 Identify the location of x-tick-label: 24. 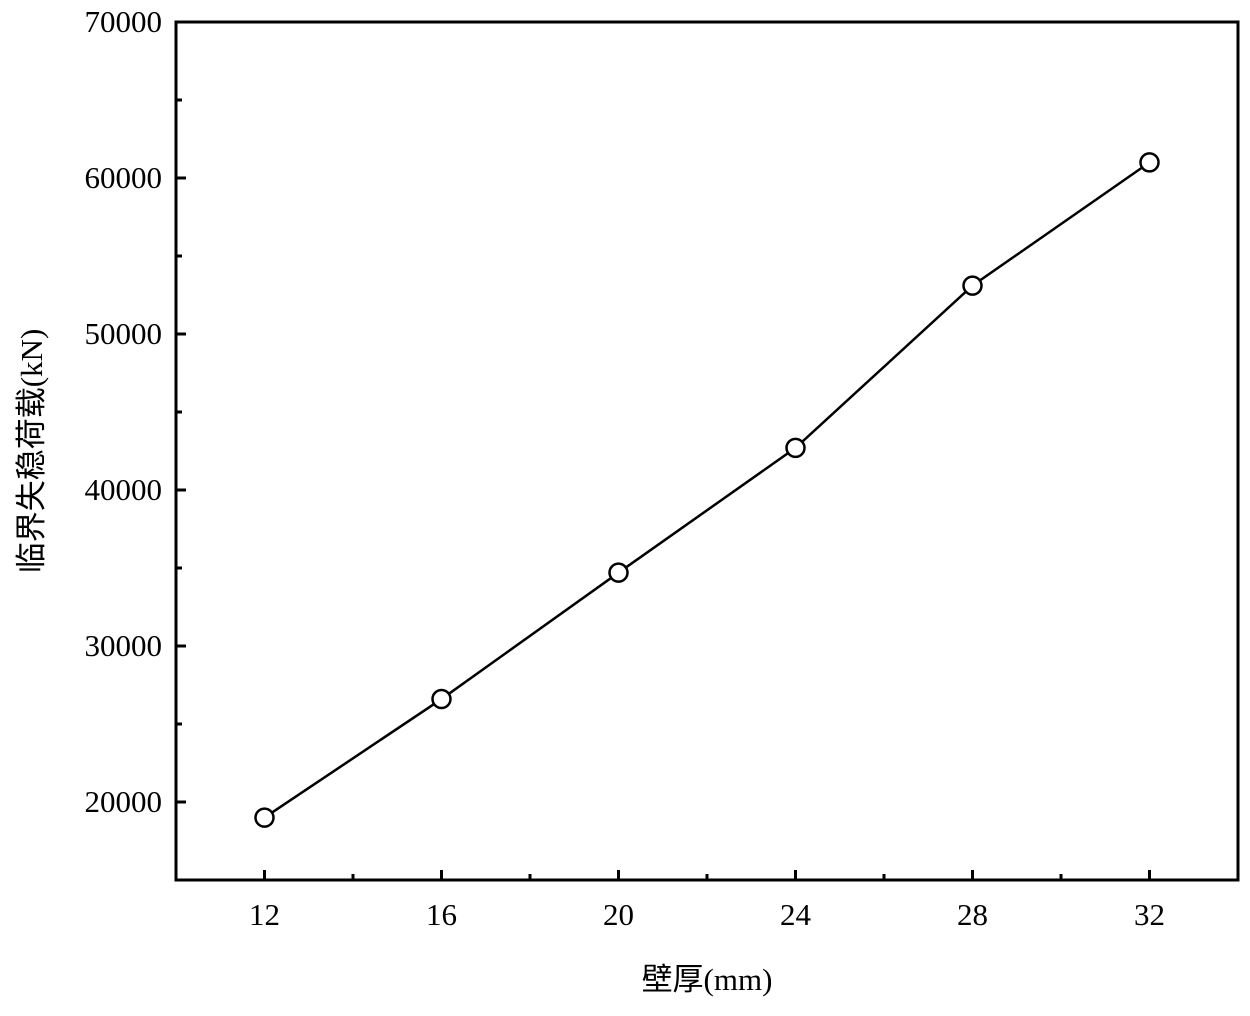
(796, 914).